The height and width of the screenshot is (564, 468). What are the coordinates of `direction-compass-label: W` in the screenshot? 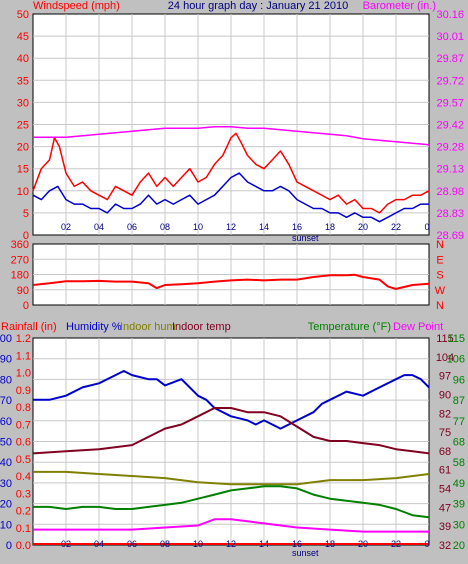 It's located at (440, 291).